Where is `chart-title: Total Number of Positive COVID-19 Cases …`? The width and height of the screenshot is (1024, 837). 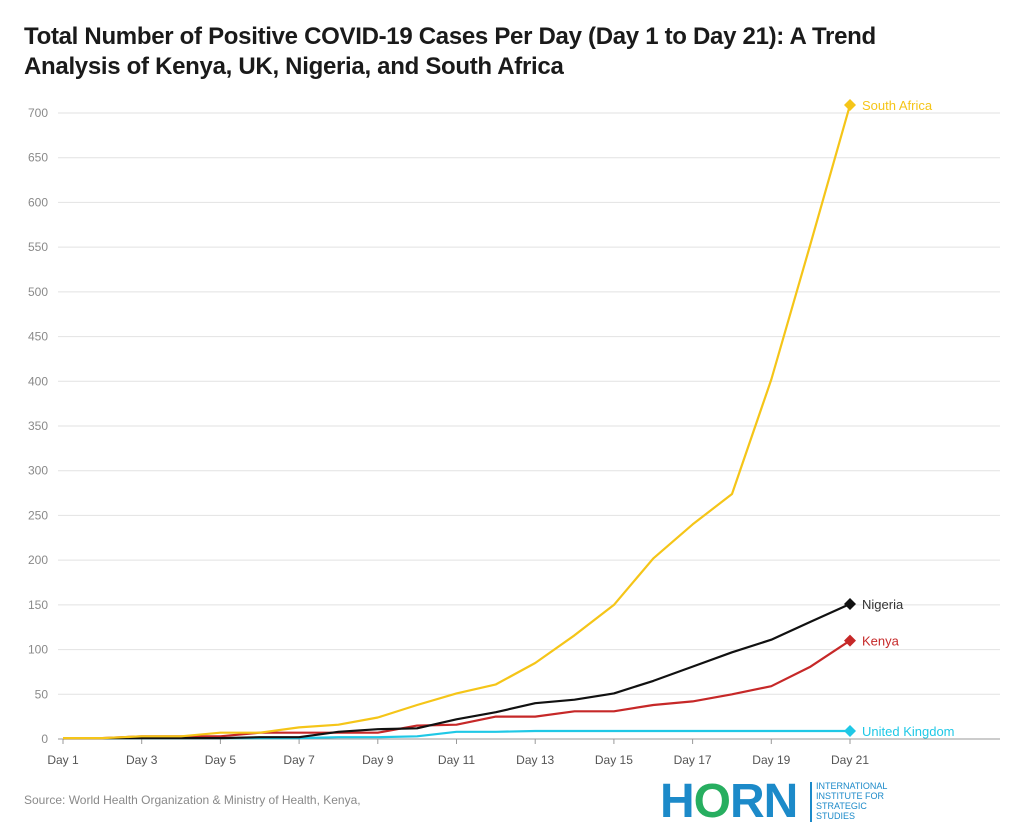
chart-title: Total Number of Positive COVID-19 Cases … is located at coordinates (504, 52).